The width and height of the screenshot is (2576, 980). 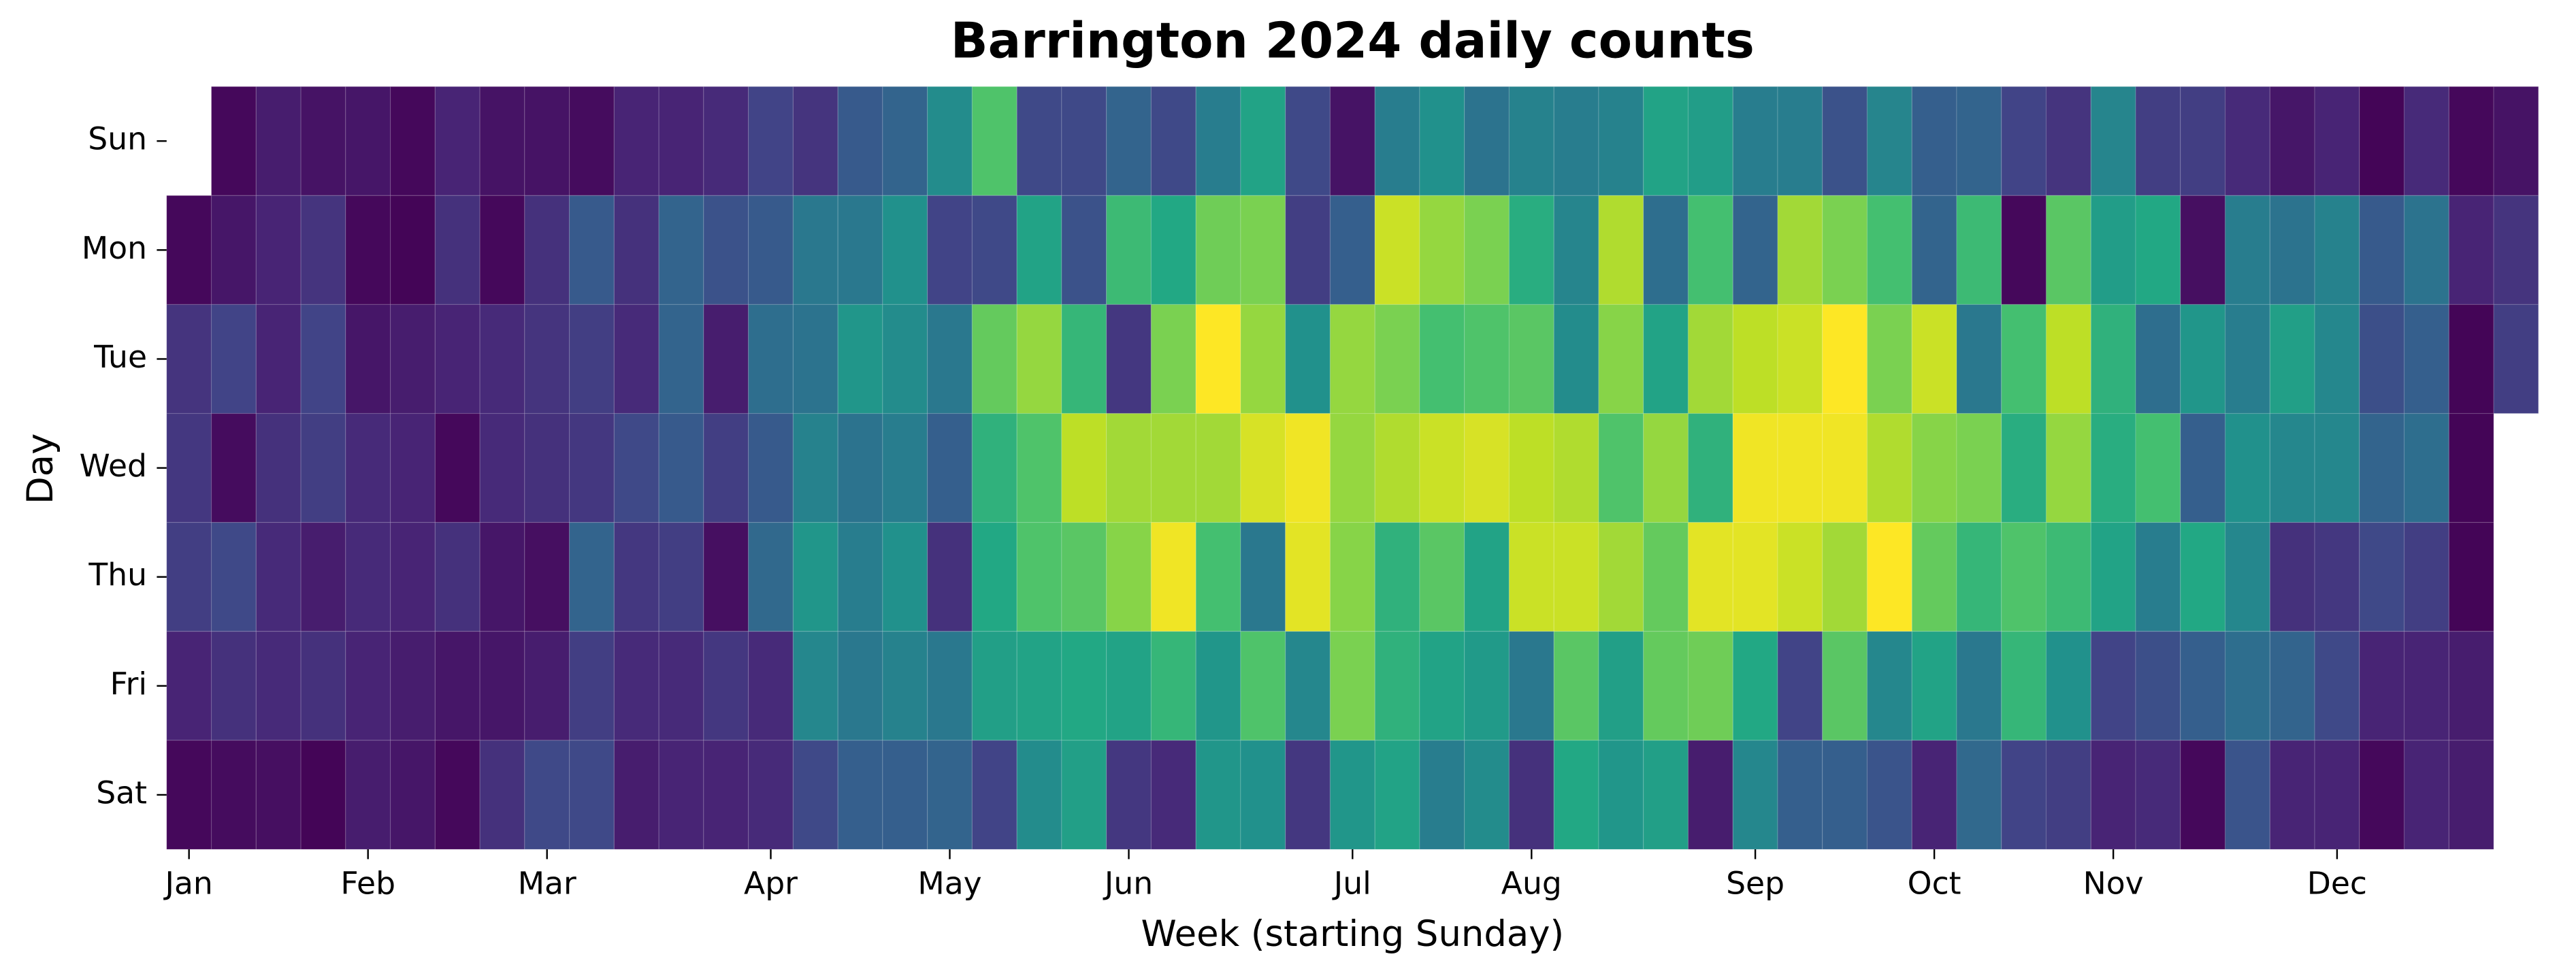 I want to click on x-tick-label: Apr, so click(x=771, y=883).